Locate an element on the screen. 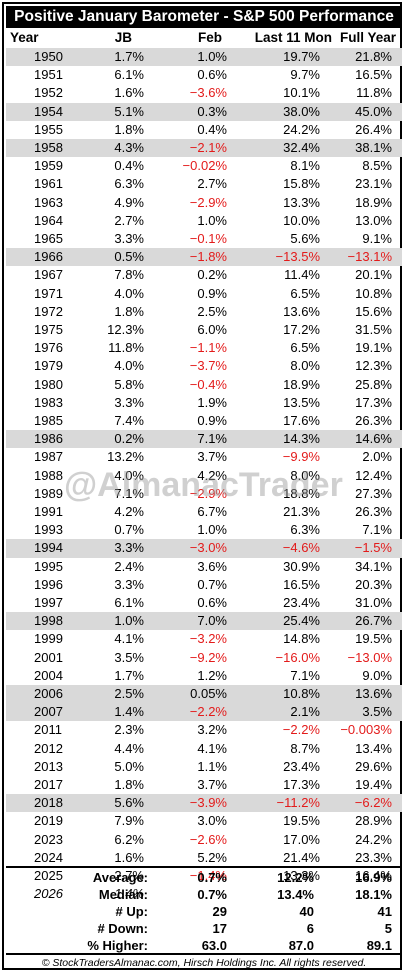 The width and height of the screenshot is (406, 974). cell-jb: 2.7% is located at coordinates (129, 220).